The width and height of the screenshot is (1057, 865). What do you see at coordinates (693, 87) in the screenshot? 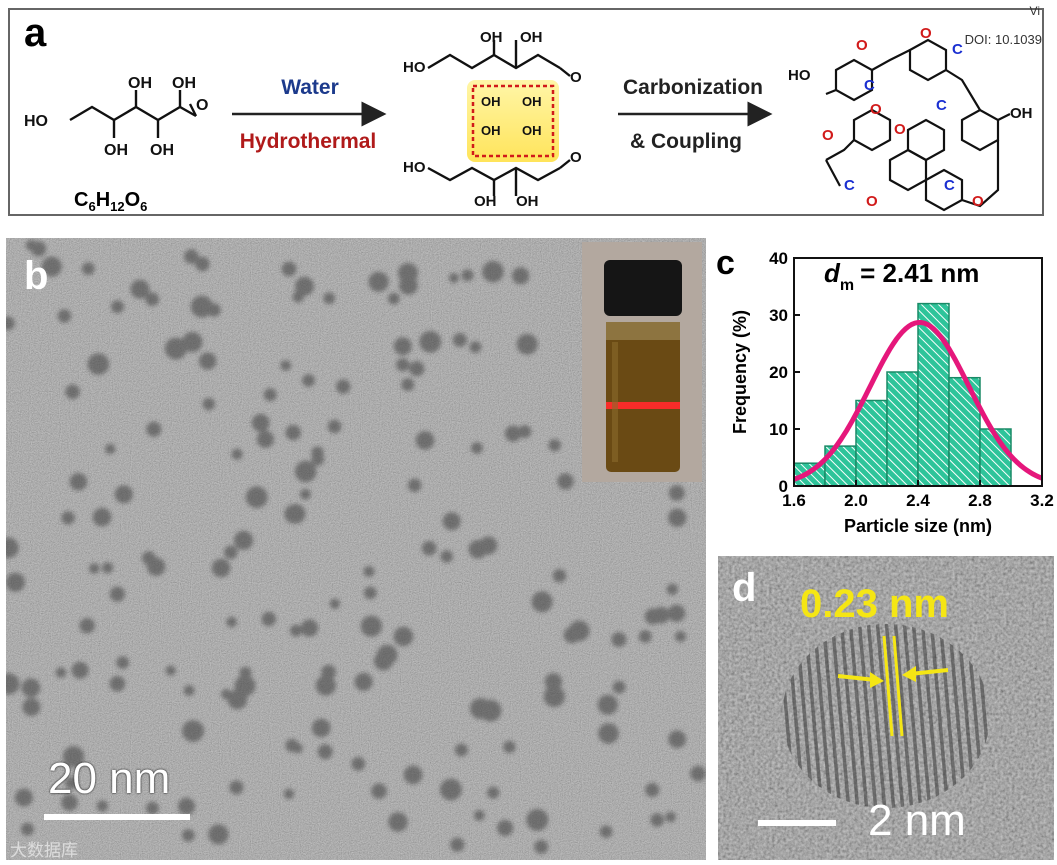
I see `step2-label-carbonization: Carbonization` at bounding box center [693, 87].